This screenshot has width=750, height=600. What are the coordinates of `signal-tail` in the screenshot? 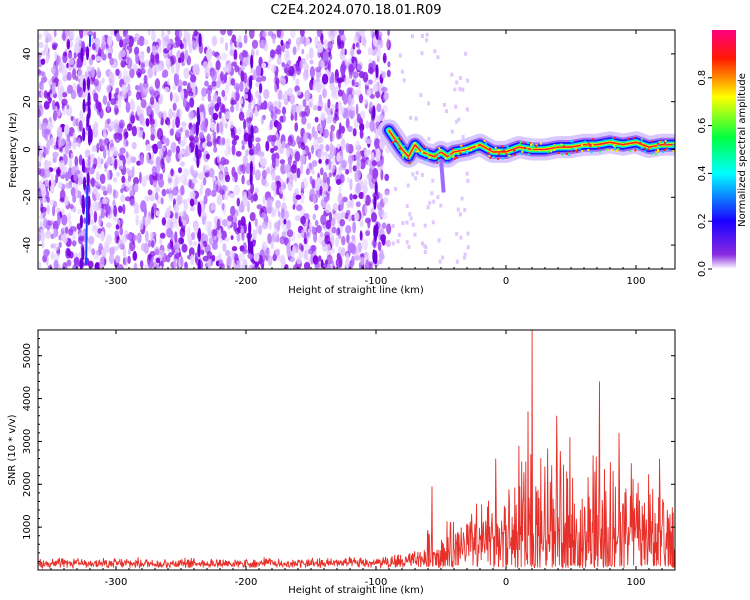 It's located at (442, 175).